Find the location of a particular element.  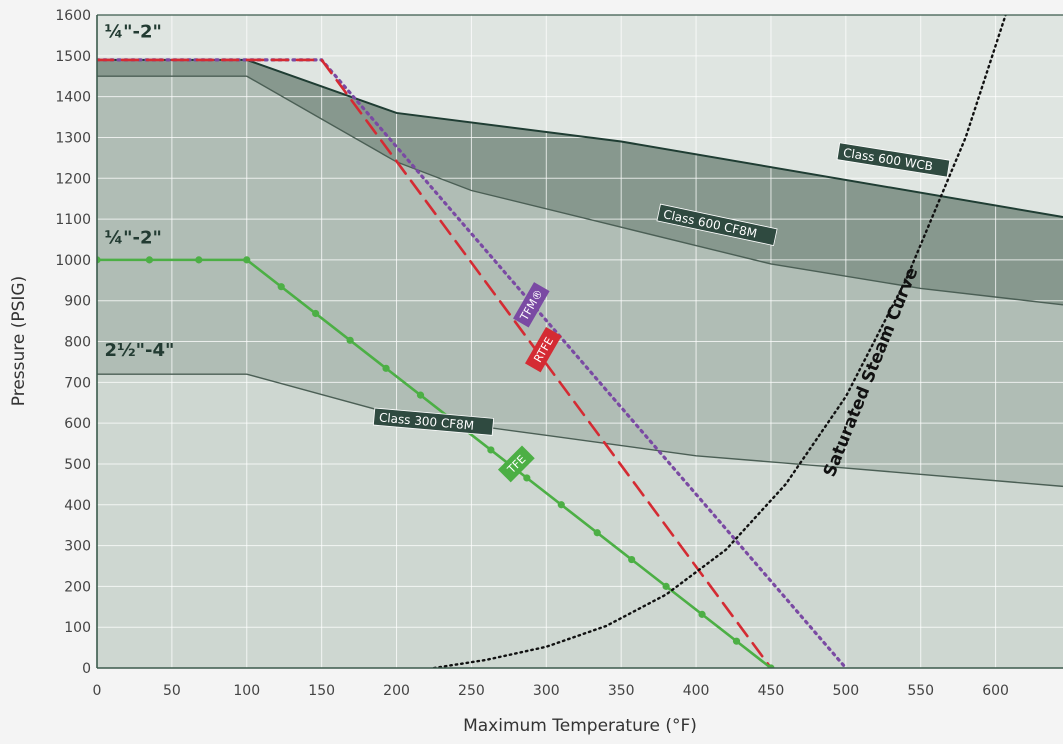

x-tick-label: 450 is located at coordinates (771, 691).